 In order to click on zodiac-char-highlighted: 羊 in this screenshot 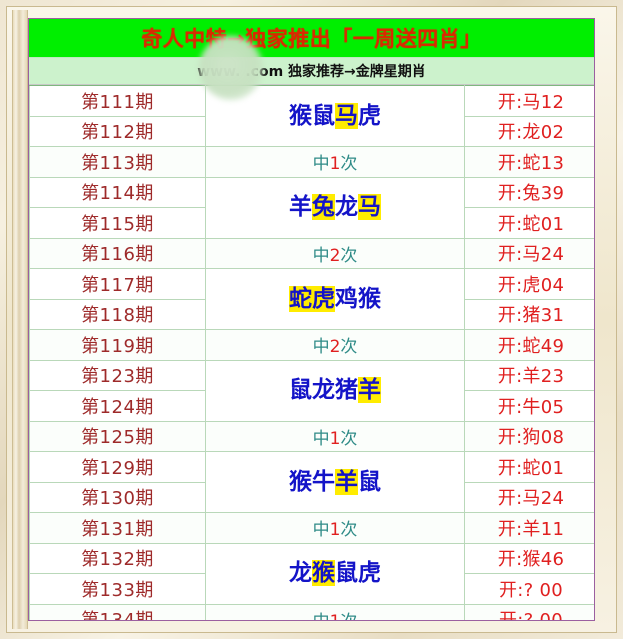, I will do `click(369, 390)`.